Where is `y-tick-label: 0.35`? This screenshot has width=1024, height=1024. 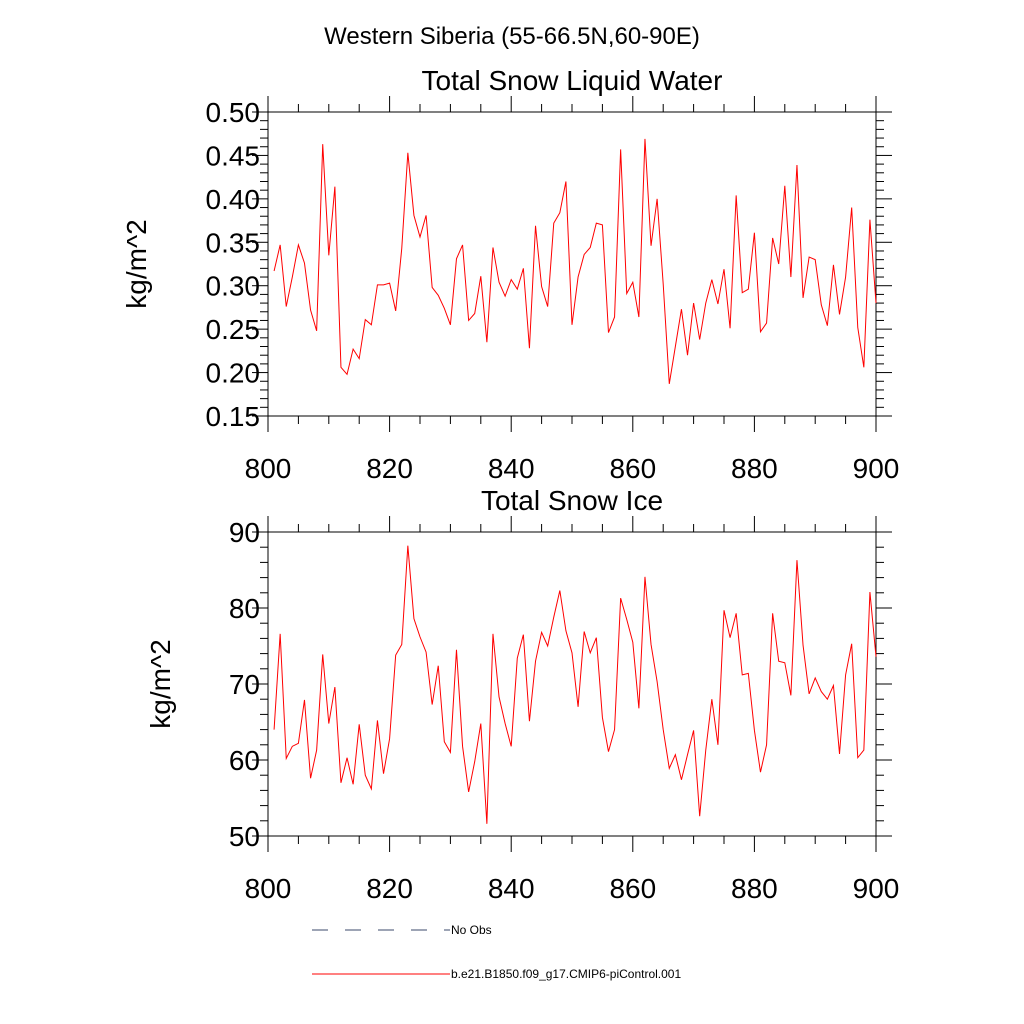 y-tick-label: 0.35 is located at coordinates (233, 242).